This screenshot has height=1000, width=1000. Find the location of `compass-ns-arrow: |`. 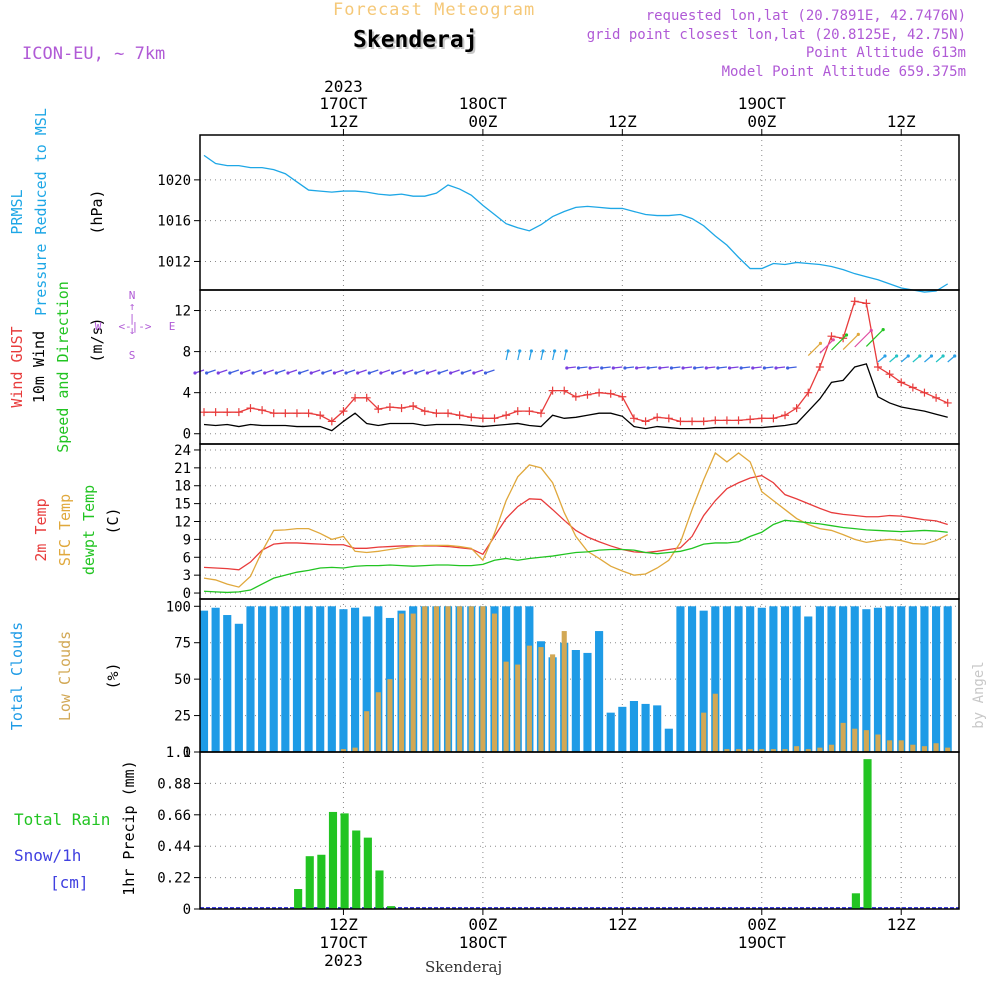

compass-ns-arrow: | is located at coordinates (132, 318).